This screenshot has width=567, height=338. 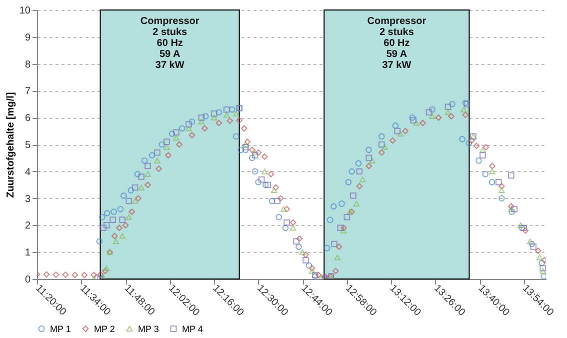 I want to click on y-axis-title: Zuurstofgehalte [mg/l], so click(x=10, y=145).